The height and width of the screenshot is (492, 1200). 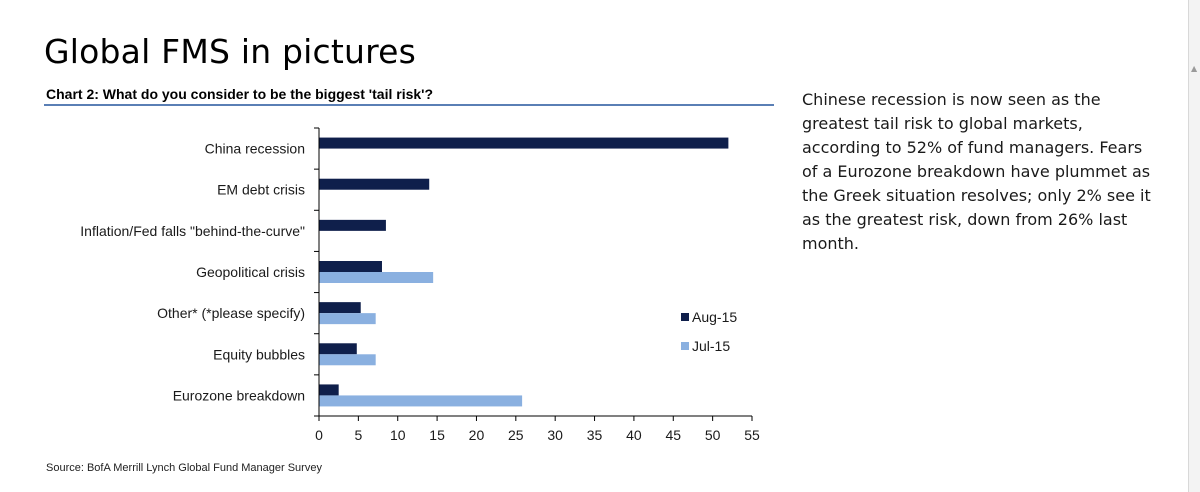 What do you see at coordinates (398, 435) in the screenshot?
I see `x-tick-label: 10` at bounding box center [398, 435].